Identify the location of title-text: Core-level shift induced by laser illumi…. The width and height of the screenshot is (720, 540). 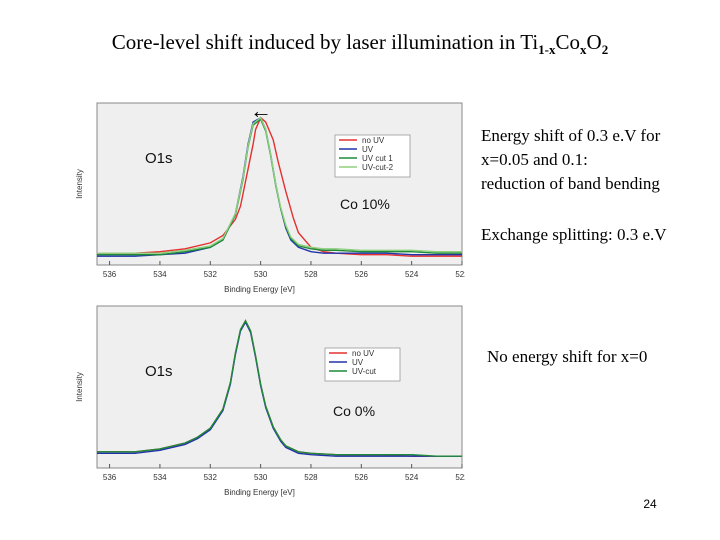
(325, 42).